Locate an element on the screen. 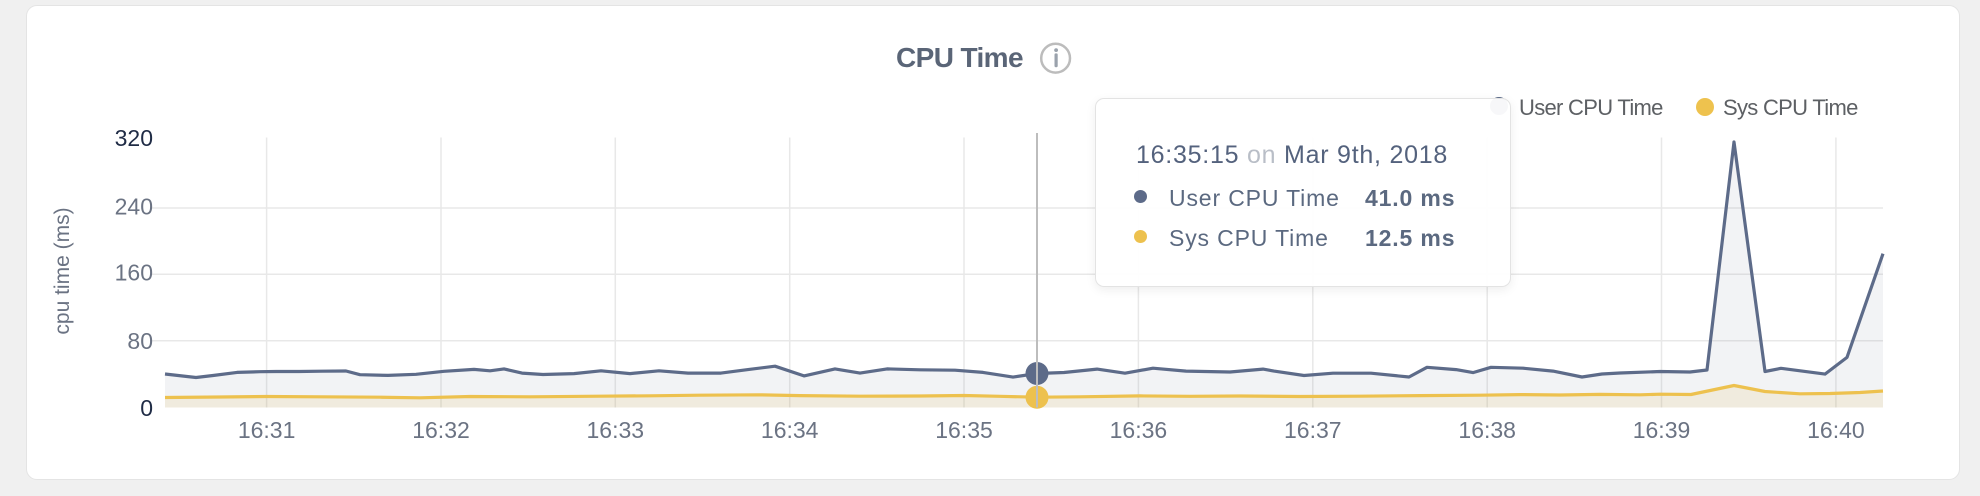 The width and height of the screenshot is (1980, 496). svg-text: 16:40 is located at coordinates (1836, 430).